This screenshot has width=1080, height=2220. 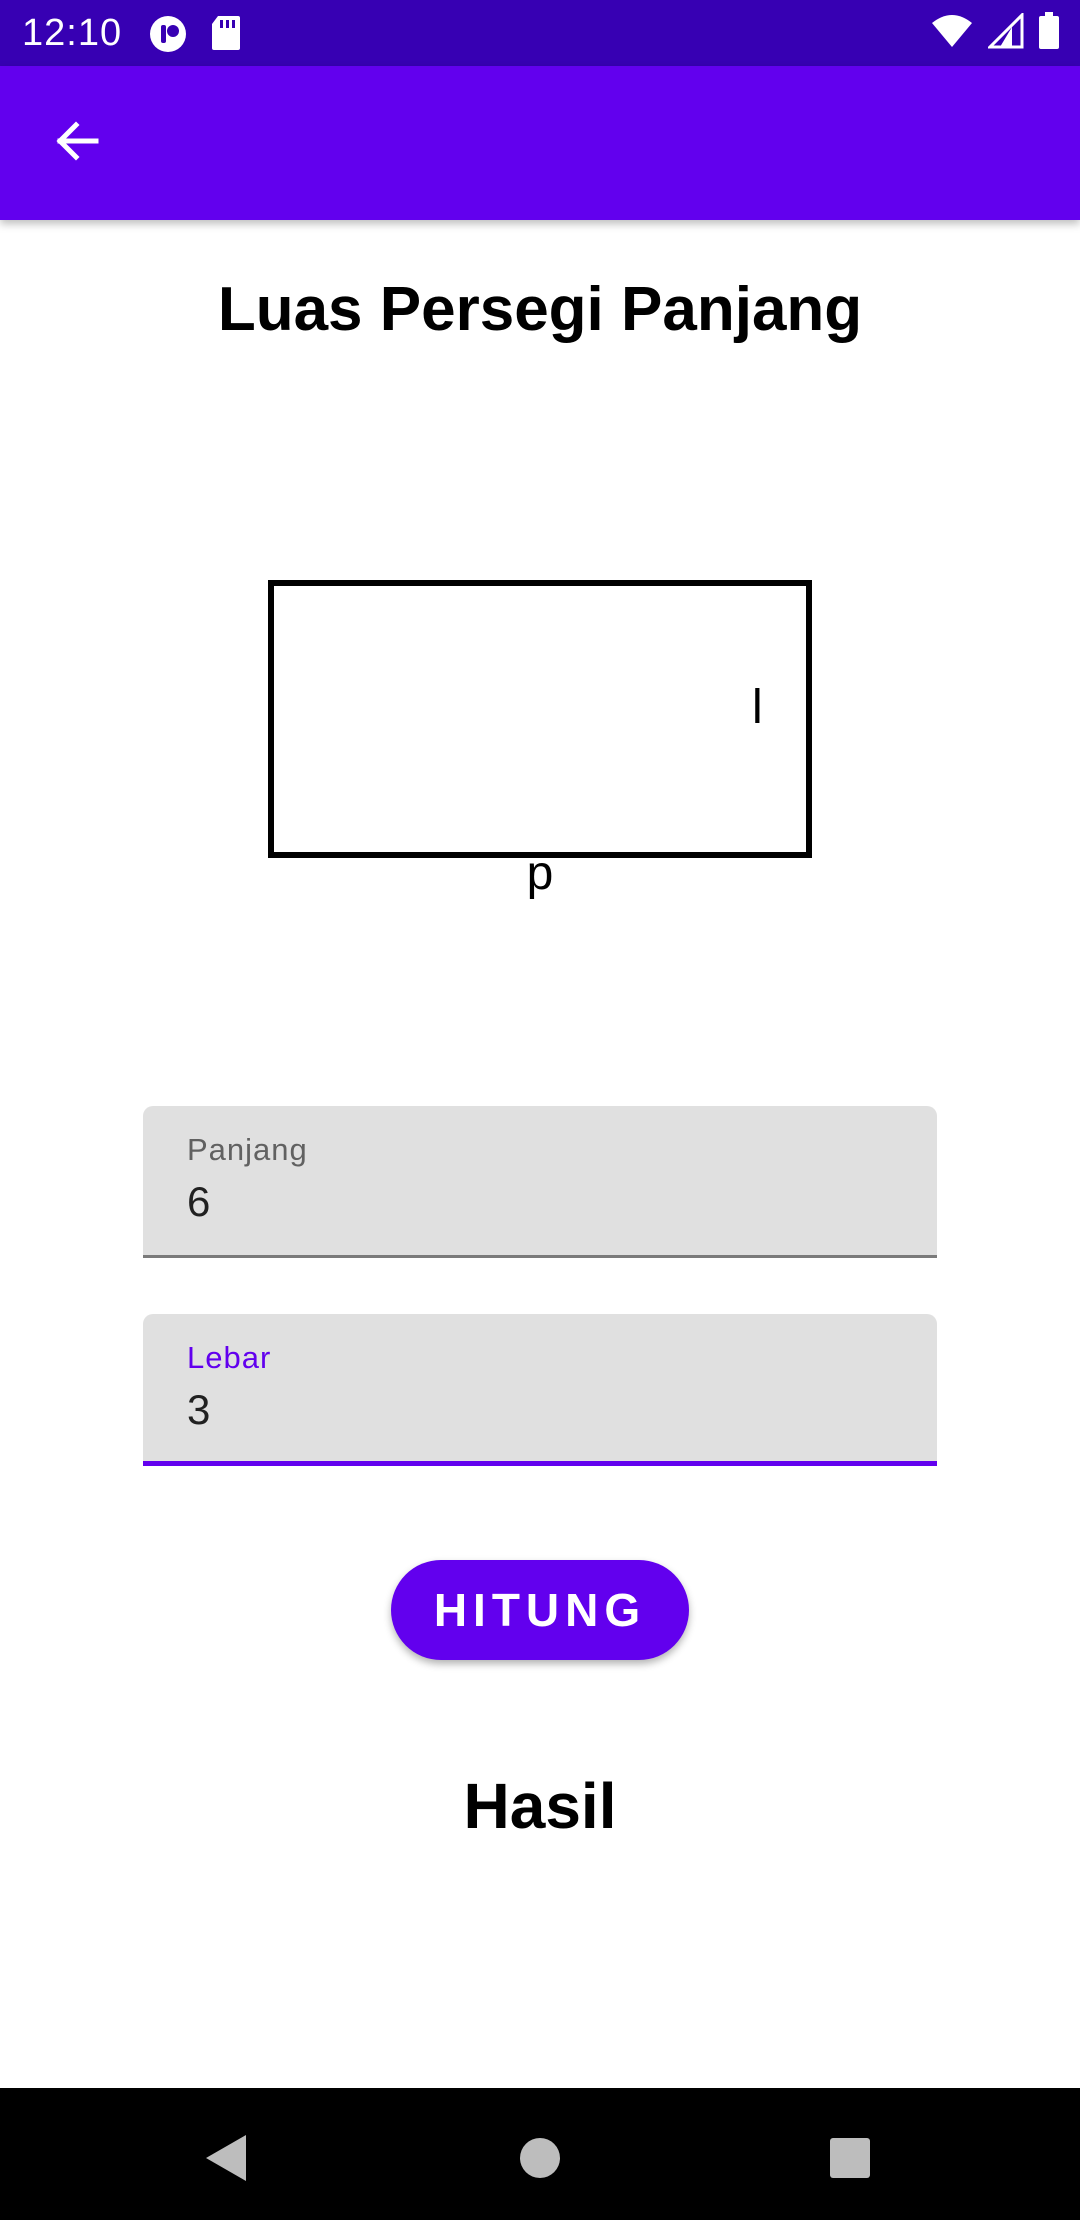 I want to click on result-label: Hasil, so click(x=540, y=1806).